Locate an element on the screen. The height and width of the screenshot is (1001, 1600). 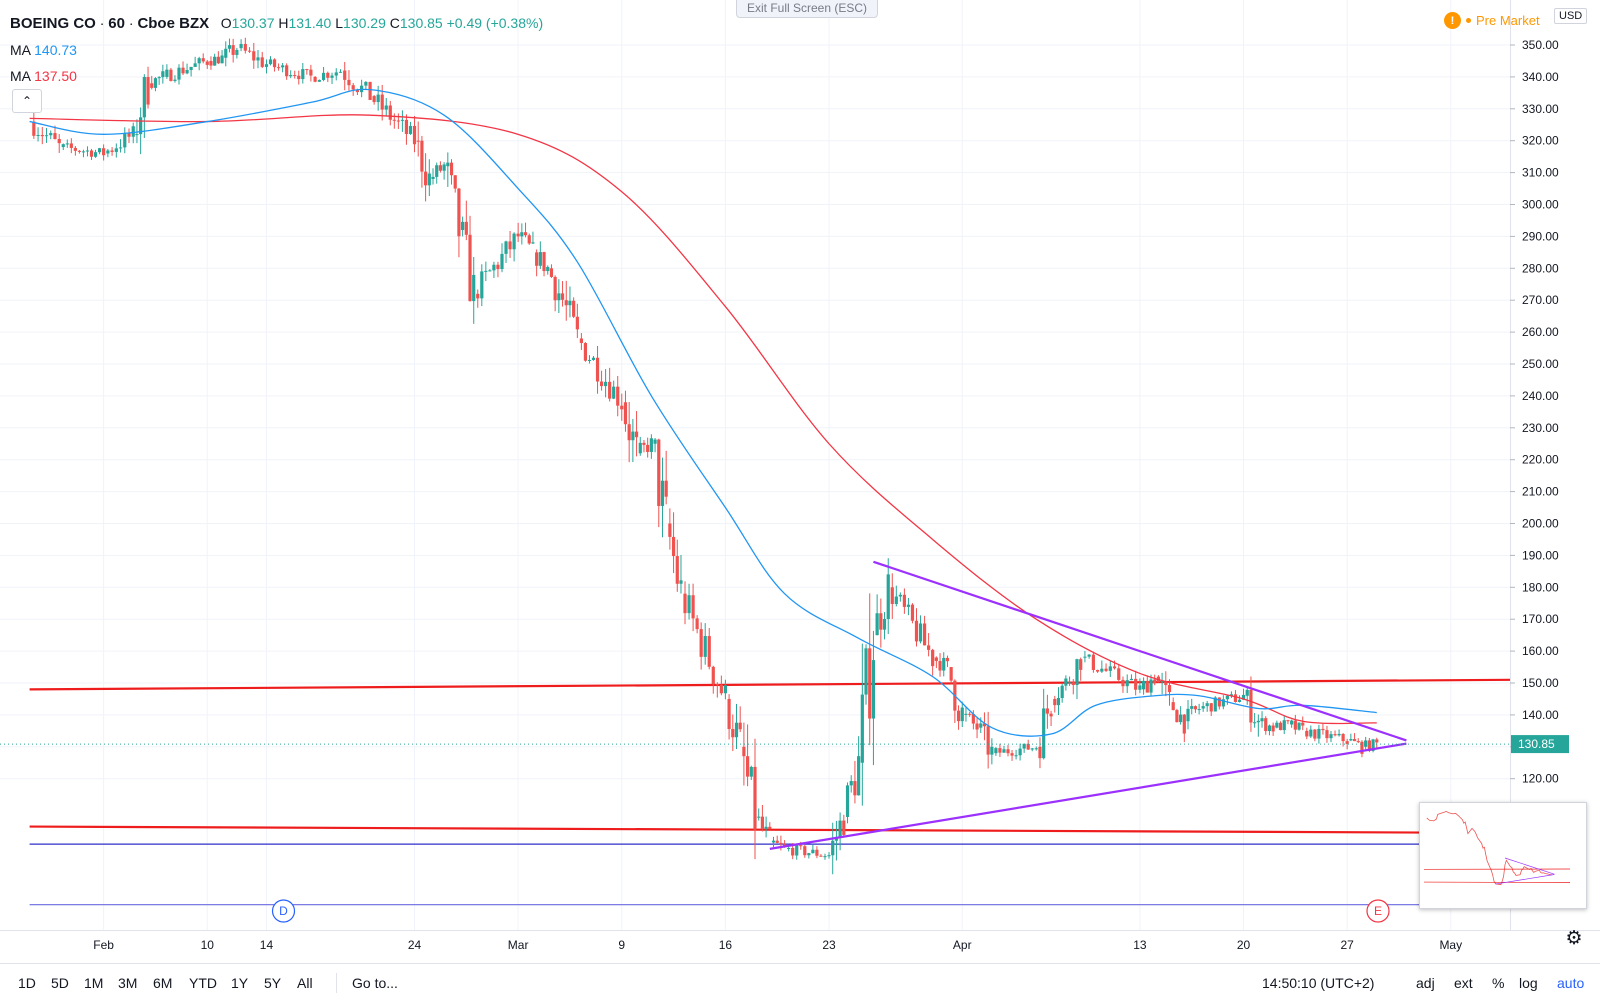
resistance-line is located at coordinates (770, 685).